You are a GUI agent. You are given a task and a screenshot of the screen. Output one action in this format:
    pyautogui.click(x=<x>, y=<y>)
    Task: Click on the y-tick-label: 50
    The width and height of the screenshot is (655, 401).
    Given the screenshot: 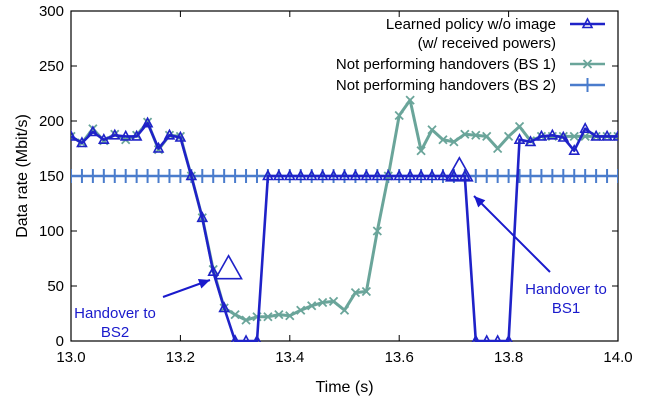 What is the action you would take?
    pyautogui.click(x=55, y=286)
    